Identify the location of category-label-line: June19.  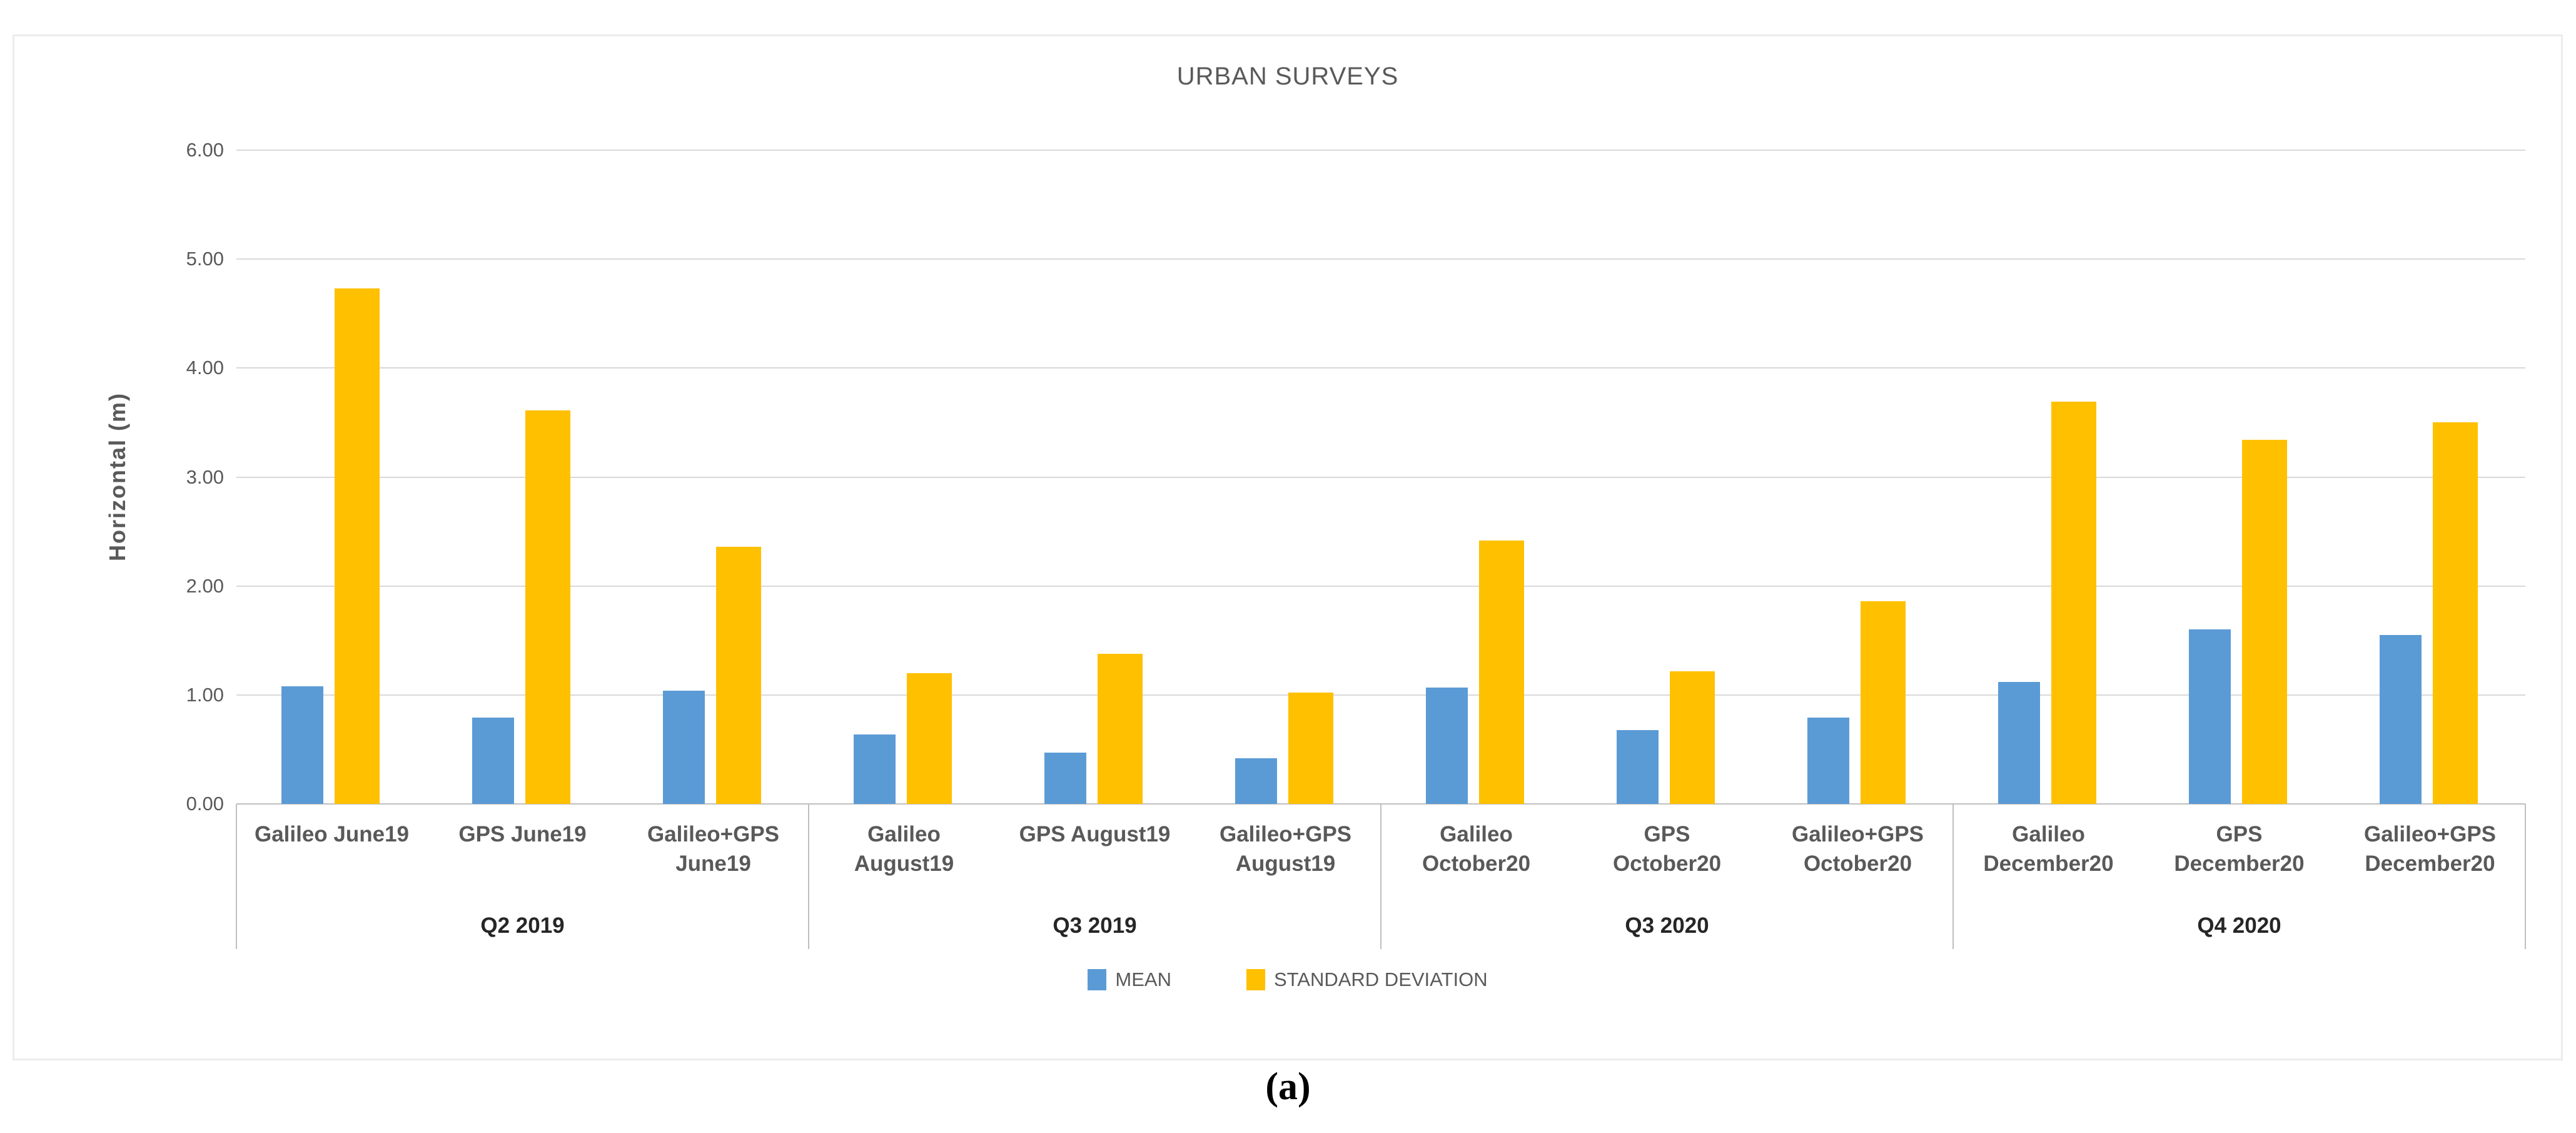
(713, 863).